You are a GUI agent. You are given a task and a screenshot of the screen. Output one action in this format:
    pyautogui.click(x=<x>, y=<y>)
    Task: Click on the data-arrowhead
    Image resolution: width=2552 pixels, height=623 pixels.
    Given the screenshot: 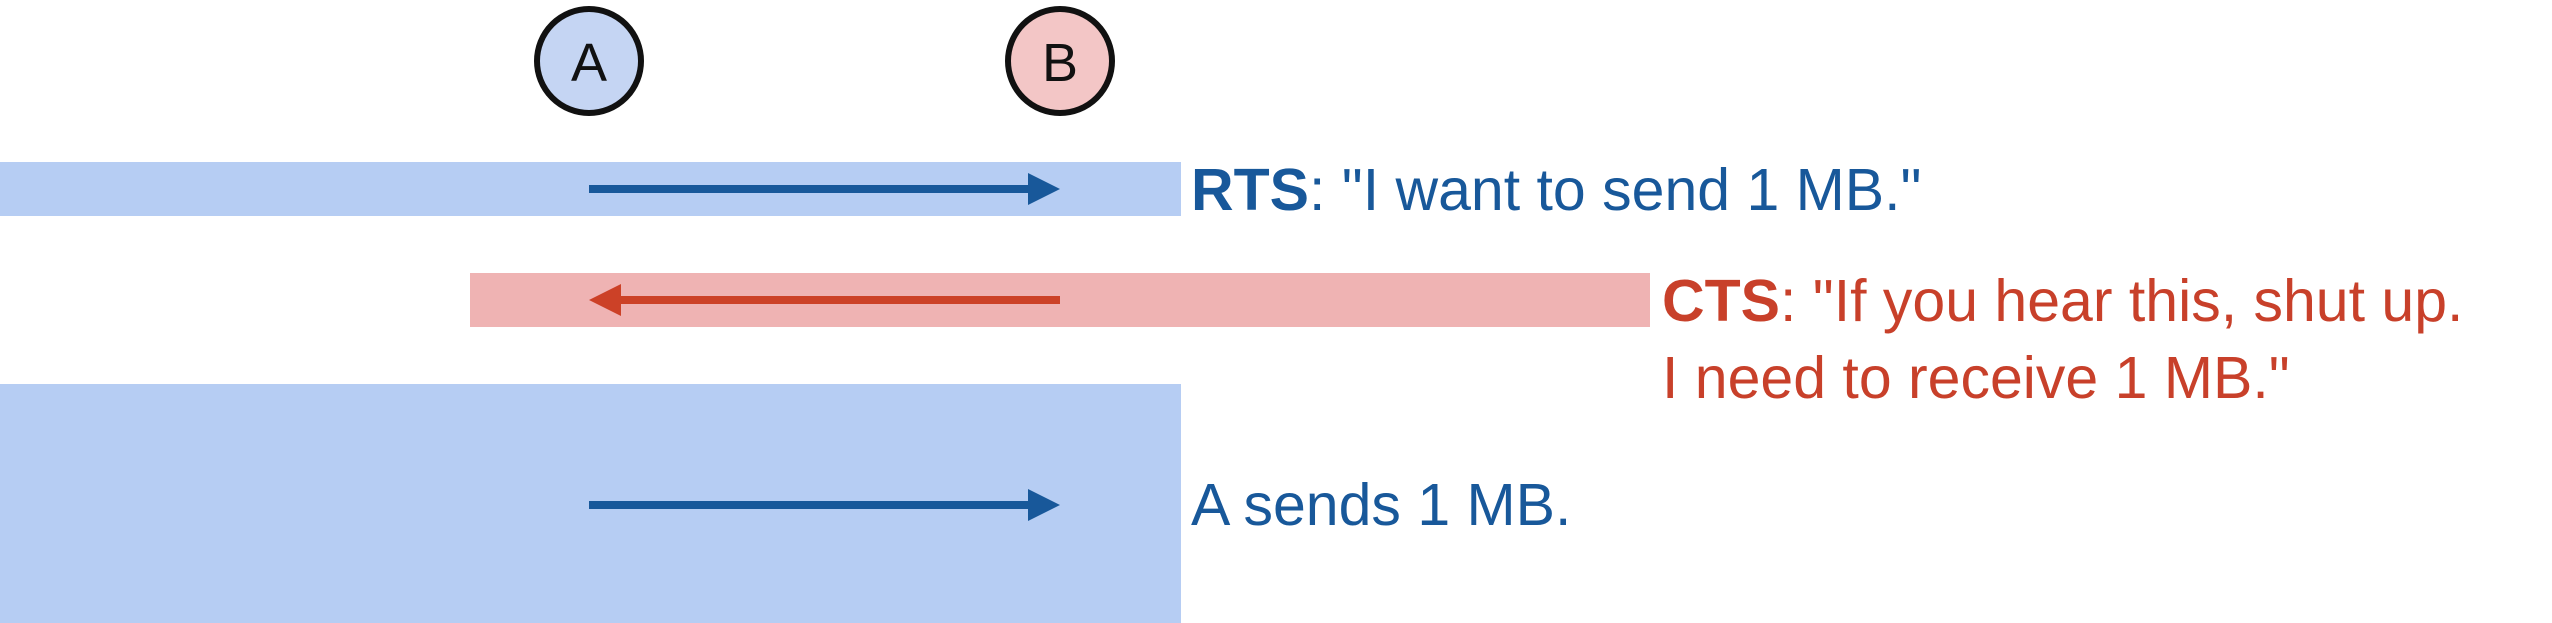 What is the action you would take?
    pyautogui.click(x=1044, y=505)
    